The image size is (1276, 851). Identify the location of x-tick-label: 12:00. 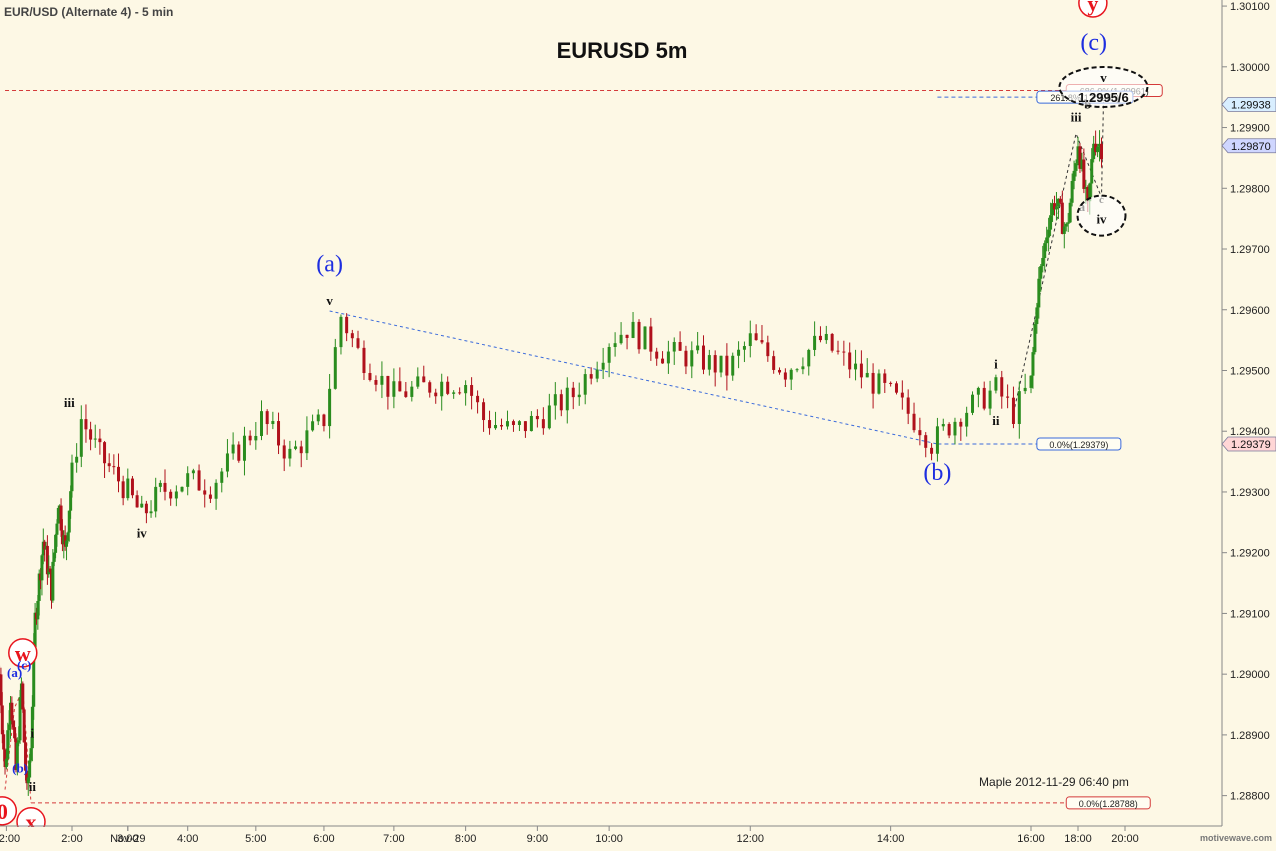
(751, 839).